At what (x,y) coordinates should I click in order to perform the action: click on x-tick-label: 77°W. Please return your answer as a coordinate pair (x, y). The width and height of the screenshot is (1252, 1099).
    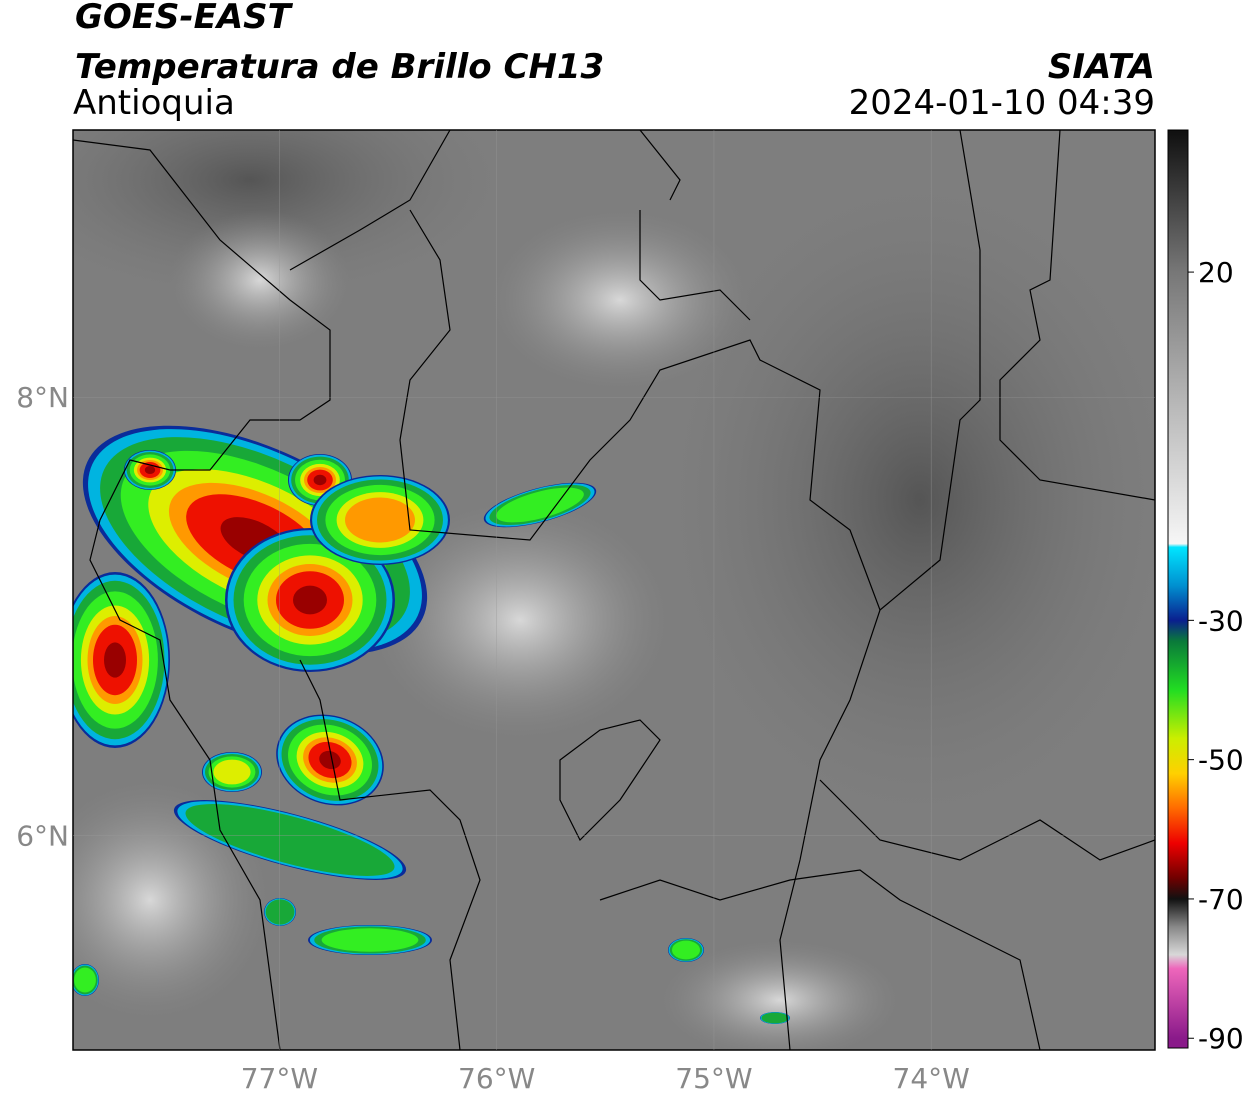
    Looking at the image, I should click on (279, 1078).